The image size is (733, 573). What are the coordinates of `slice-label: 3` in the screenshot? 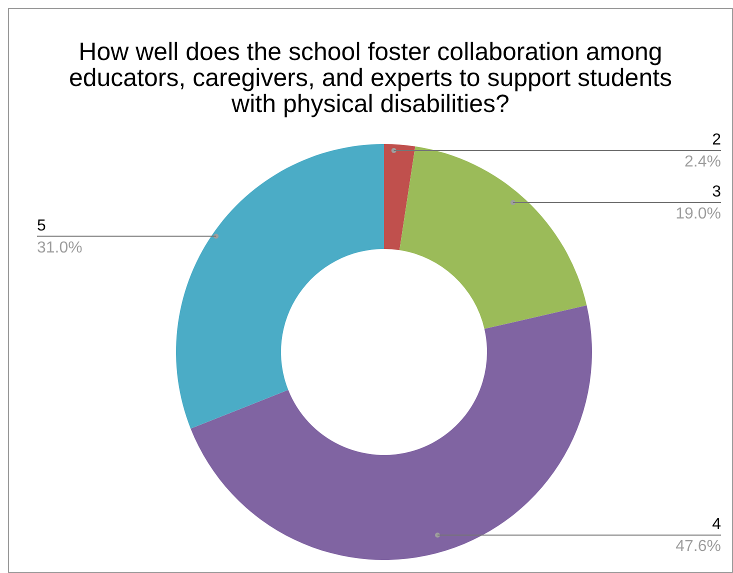 It's located at (717, 192).